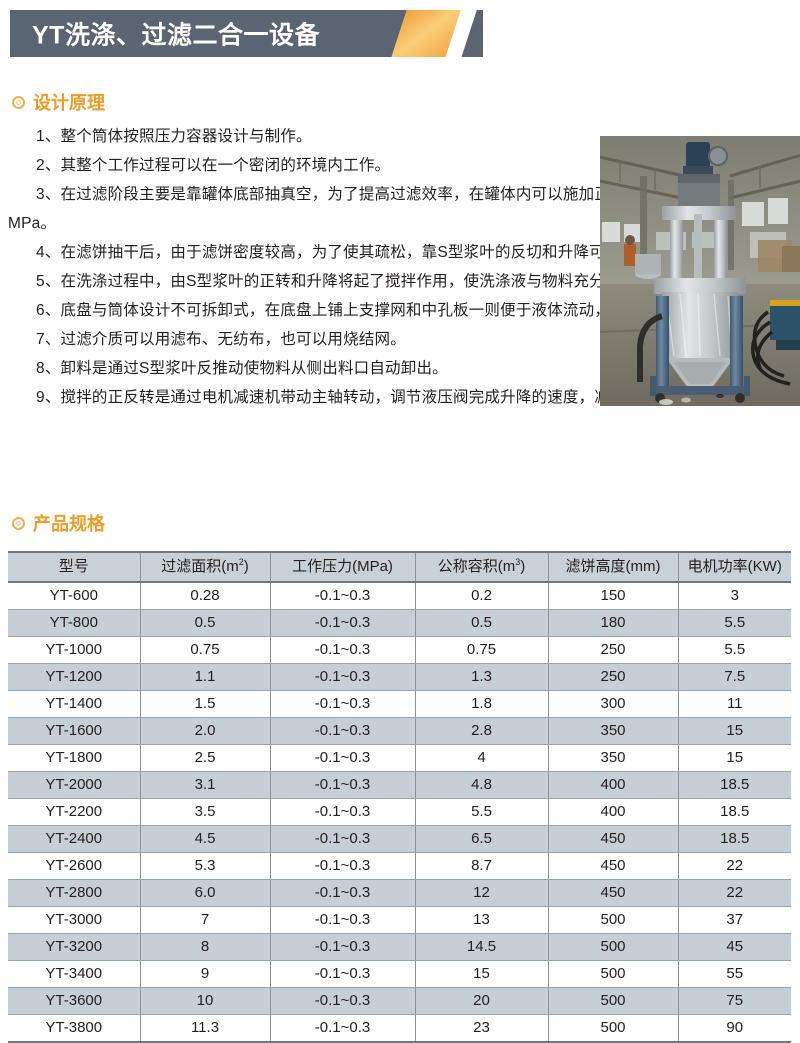 The height and width of the screenshot is (1043, 800). I want to click on cell-motor-power: 55, so click(734, 974).